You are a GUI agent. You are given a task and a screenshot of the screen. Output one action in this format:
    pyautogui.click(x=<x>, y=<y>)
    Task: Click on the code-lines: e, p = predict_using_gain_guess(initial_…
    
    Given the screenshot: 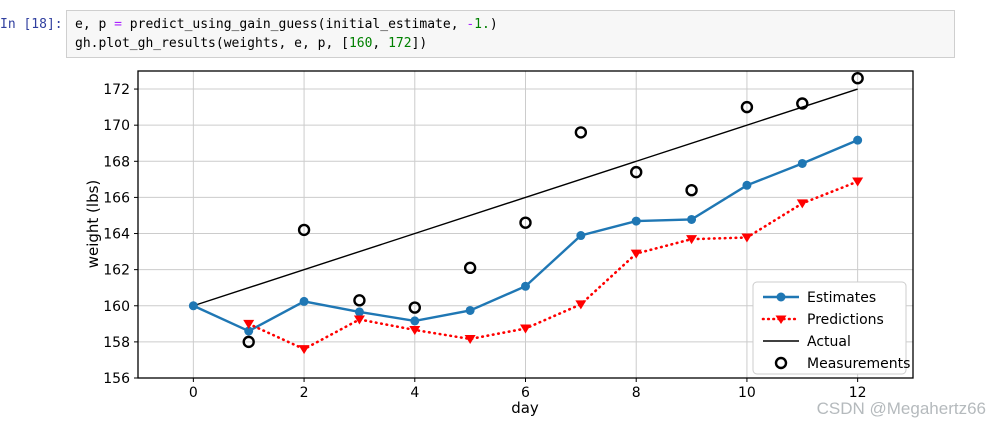 What is the action you would take?
    pyautogui.click(x=510, y=34)
    